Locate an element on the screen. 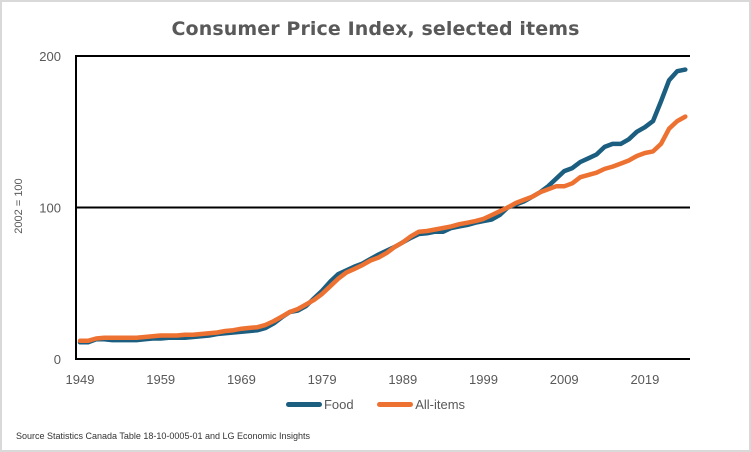 This screenshot has height=452, width=751. x-tick-label: 1999 is located at coordinates (483, 379).